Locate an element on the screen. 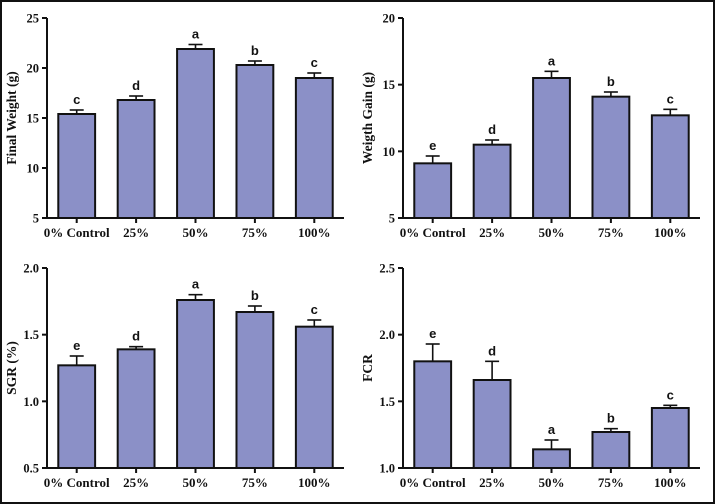 This screenshot has width=715, height=504. y-axis-label: FCR is located at coordinates (367, 368).